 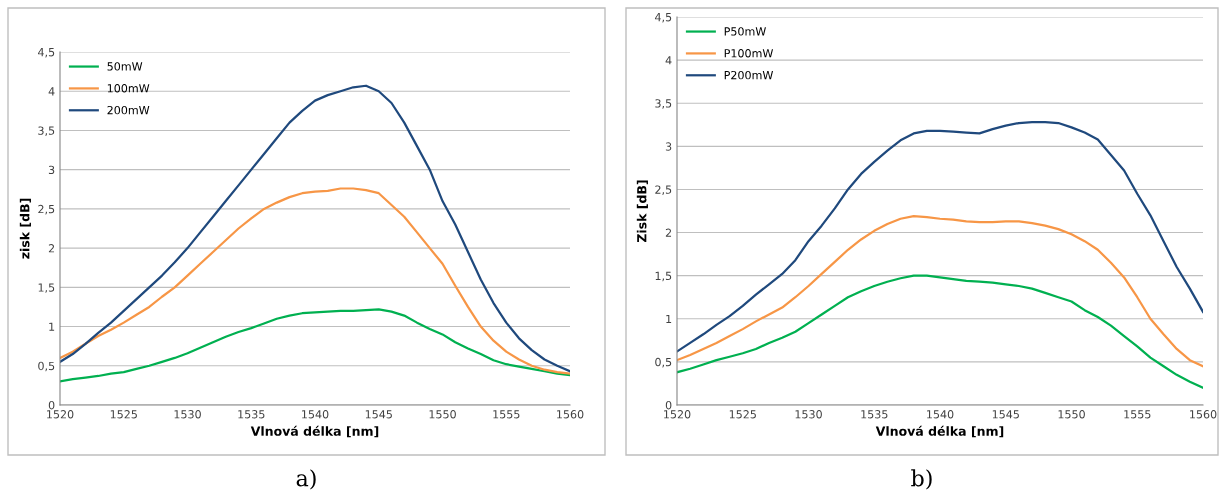 What do you see at coordinates (749, 53) in the screenshot?
I see `legend-label: P100mW` at bounding box center [749, 53].